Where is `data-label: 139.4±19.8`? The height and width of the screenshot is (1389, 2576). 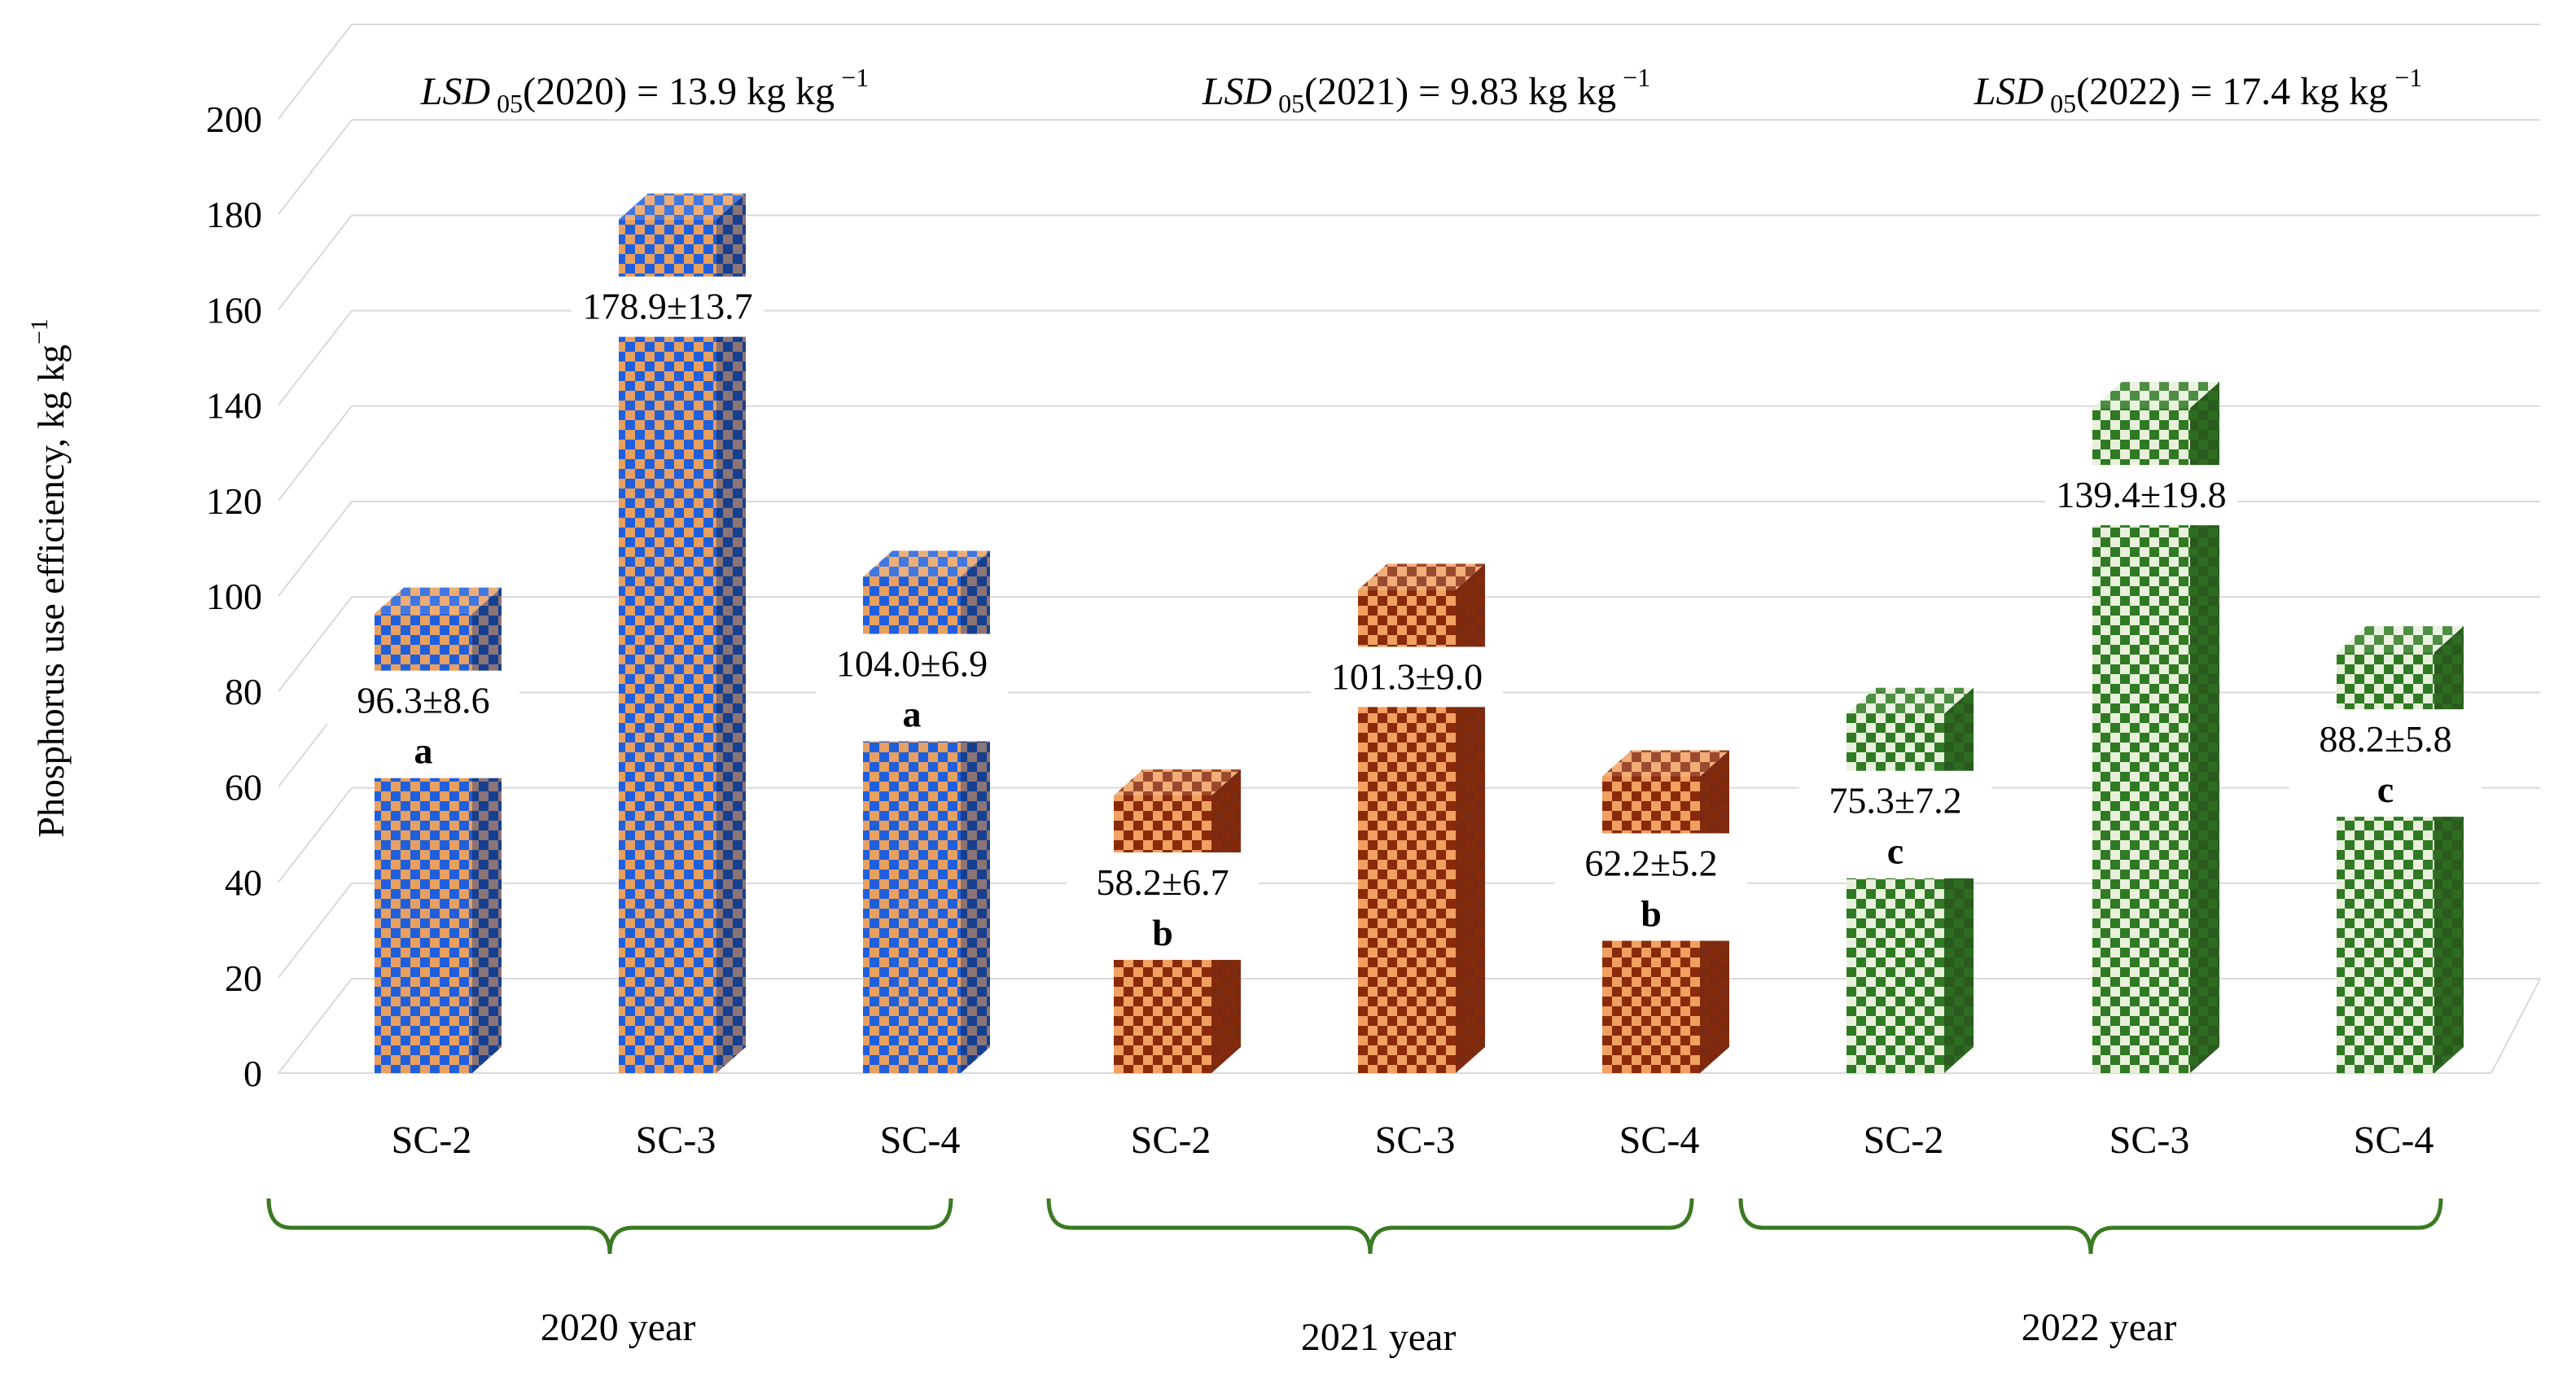
data-label: 139.4±19.8 is located at coordinates (2141, 494).